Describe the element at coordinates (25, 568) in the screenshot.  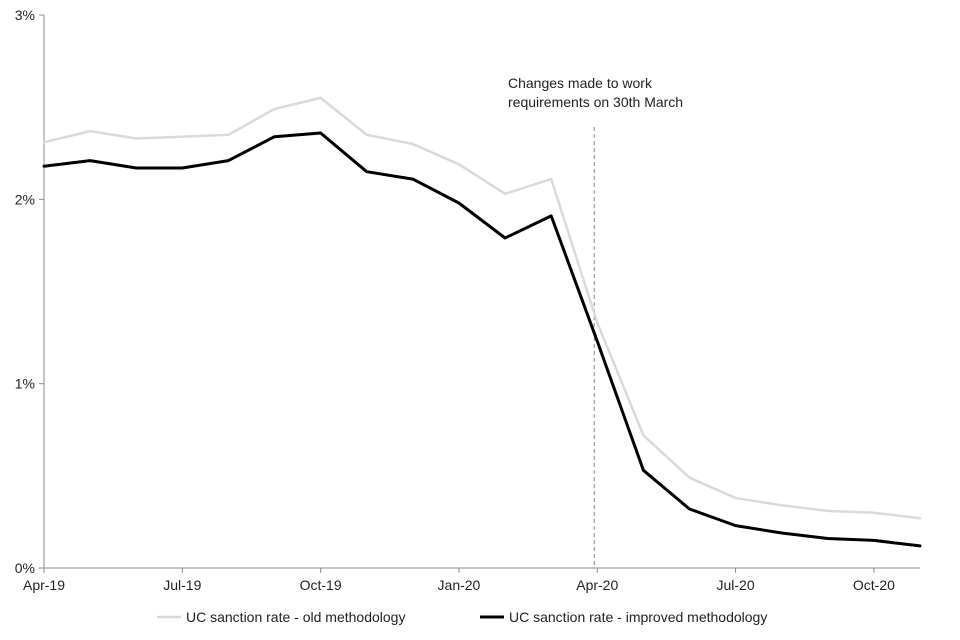
I see `y-tick-label: 0%` at that location.